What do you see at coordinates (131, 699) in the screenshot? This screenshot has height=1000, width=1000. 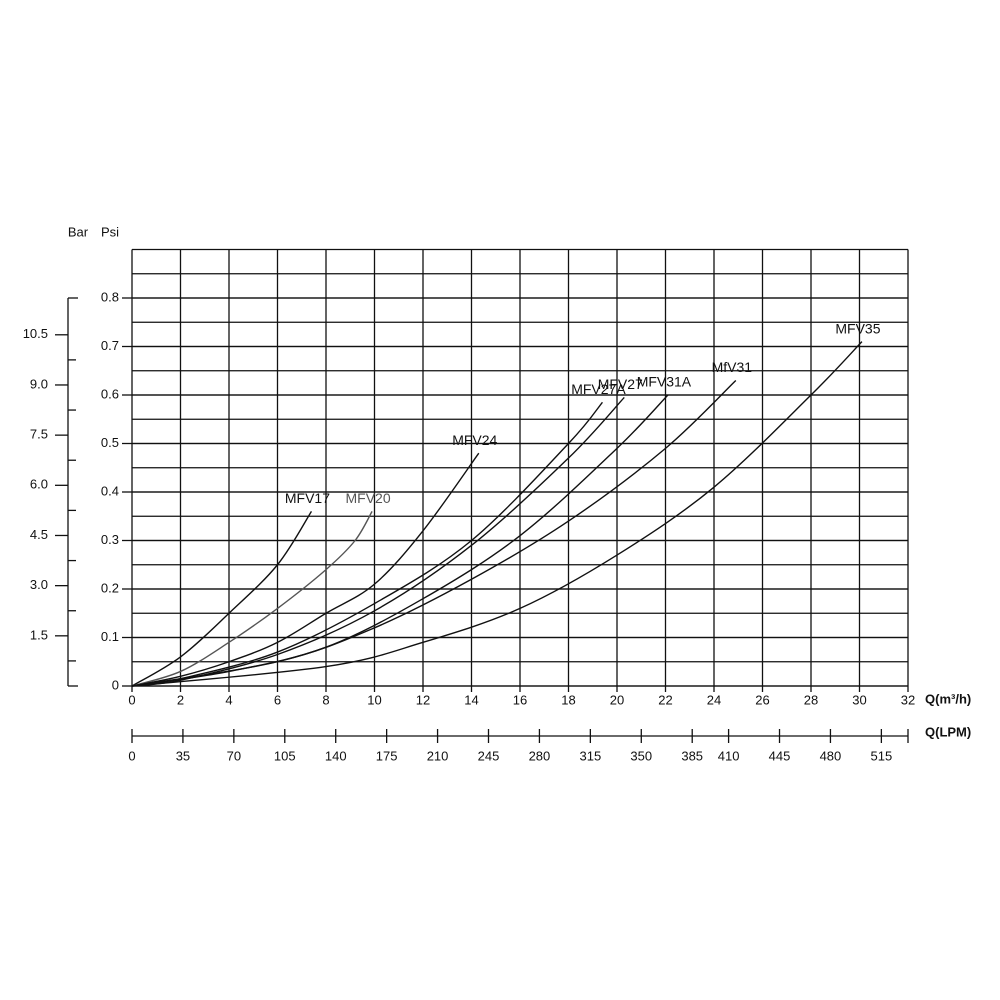 I see `x-tick-label: 0` at bounding box center [131, 699].